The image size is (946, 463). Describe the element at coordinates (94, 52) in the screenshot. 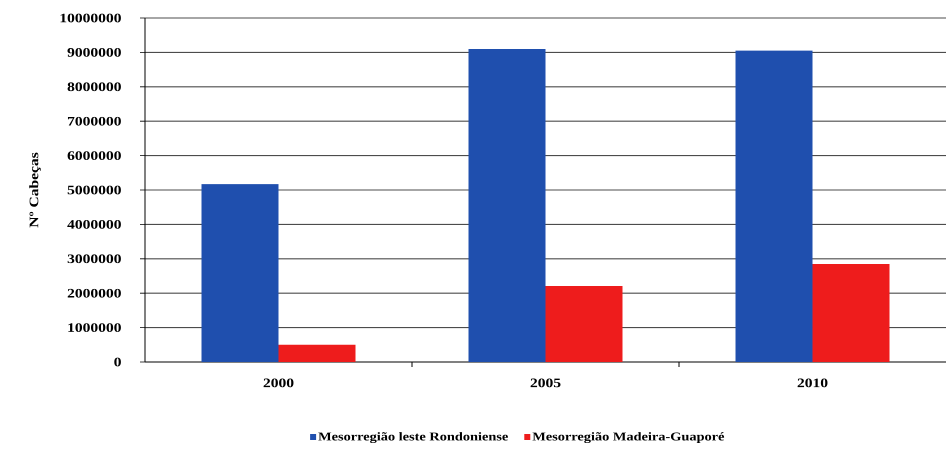

I see `y-tick-label: 9000000` at that location.